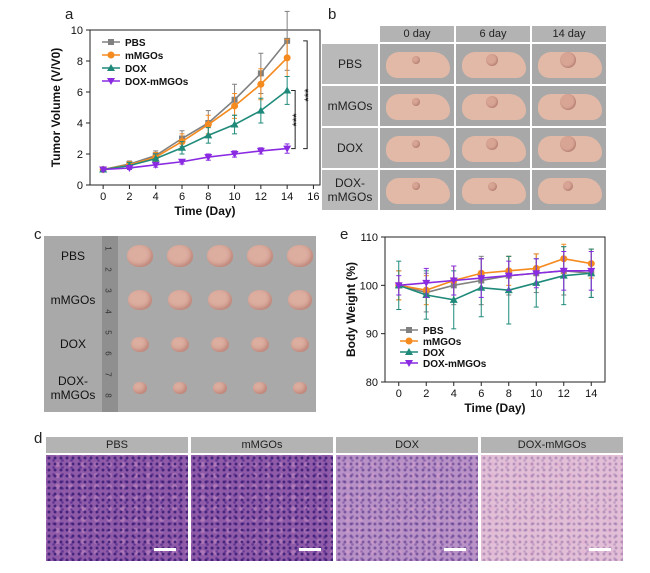  What do you see at coordinates (600, 549) in the screenshot?
I see `scale-bar` at bounding box center [600, 549].